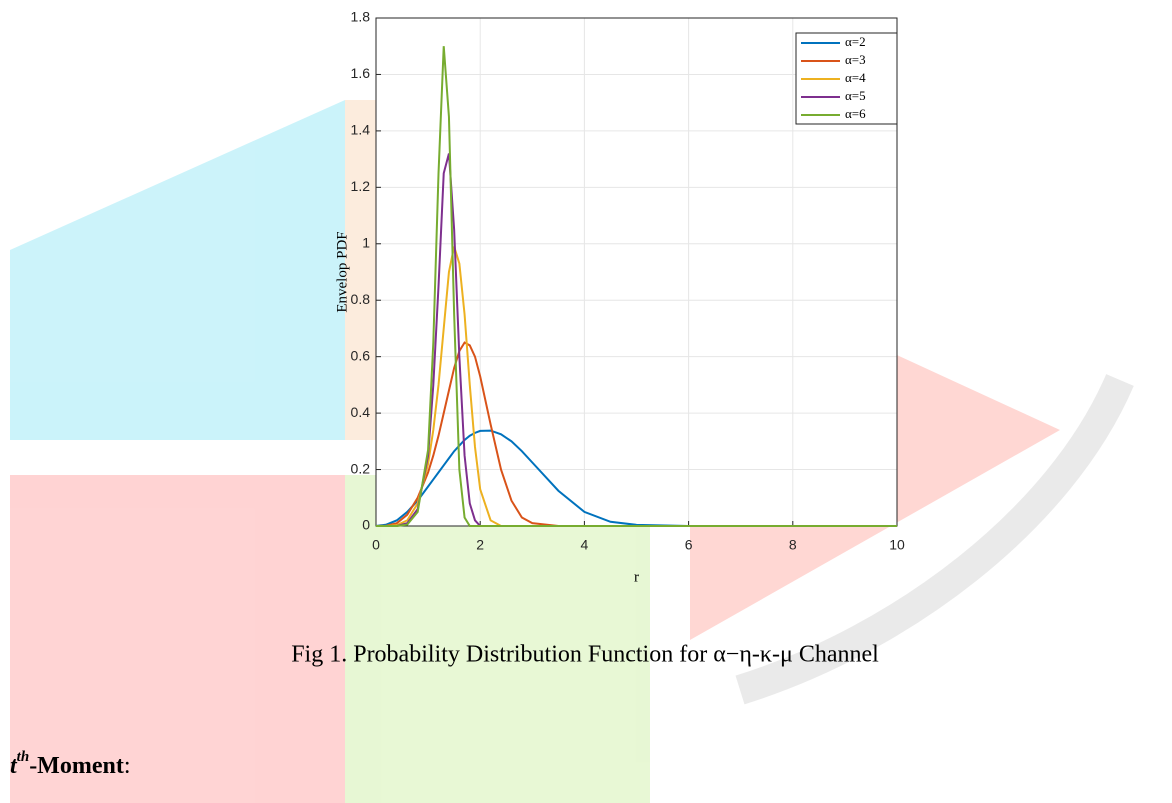 Image resolution: width=1172 pixels, height=803 pixels. I want to click on legend-label: α=2, so click(855, 41).